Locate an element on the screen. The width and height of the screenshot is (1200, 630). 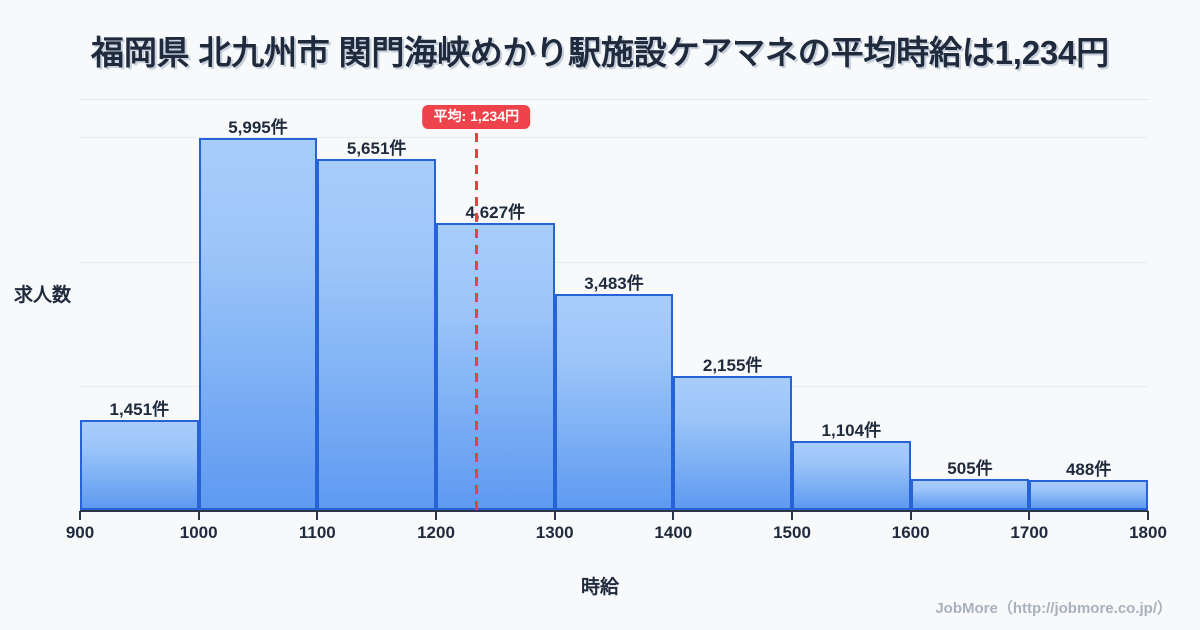
y-axis-title: 求人数 is located at coordinates (43, 295).